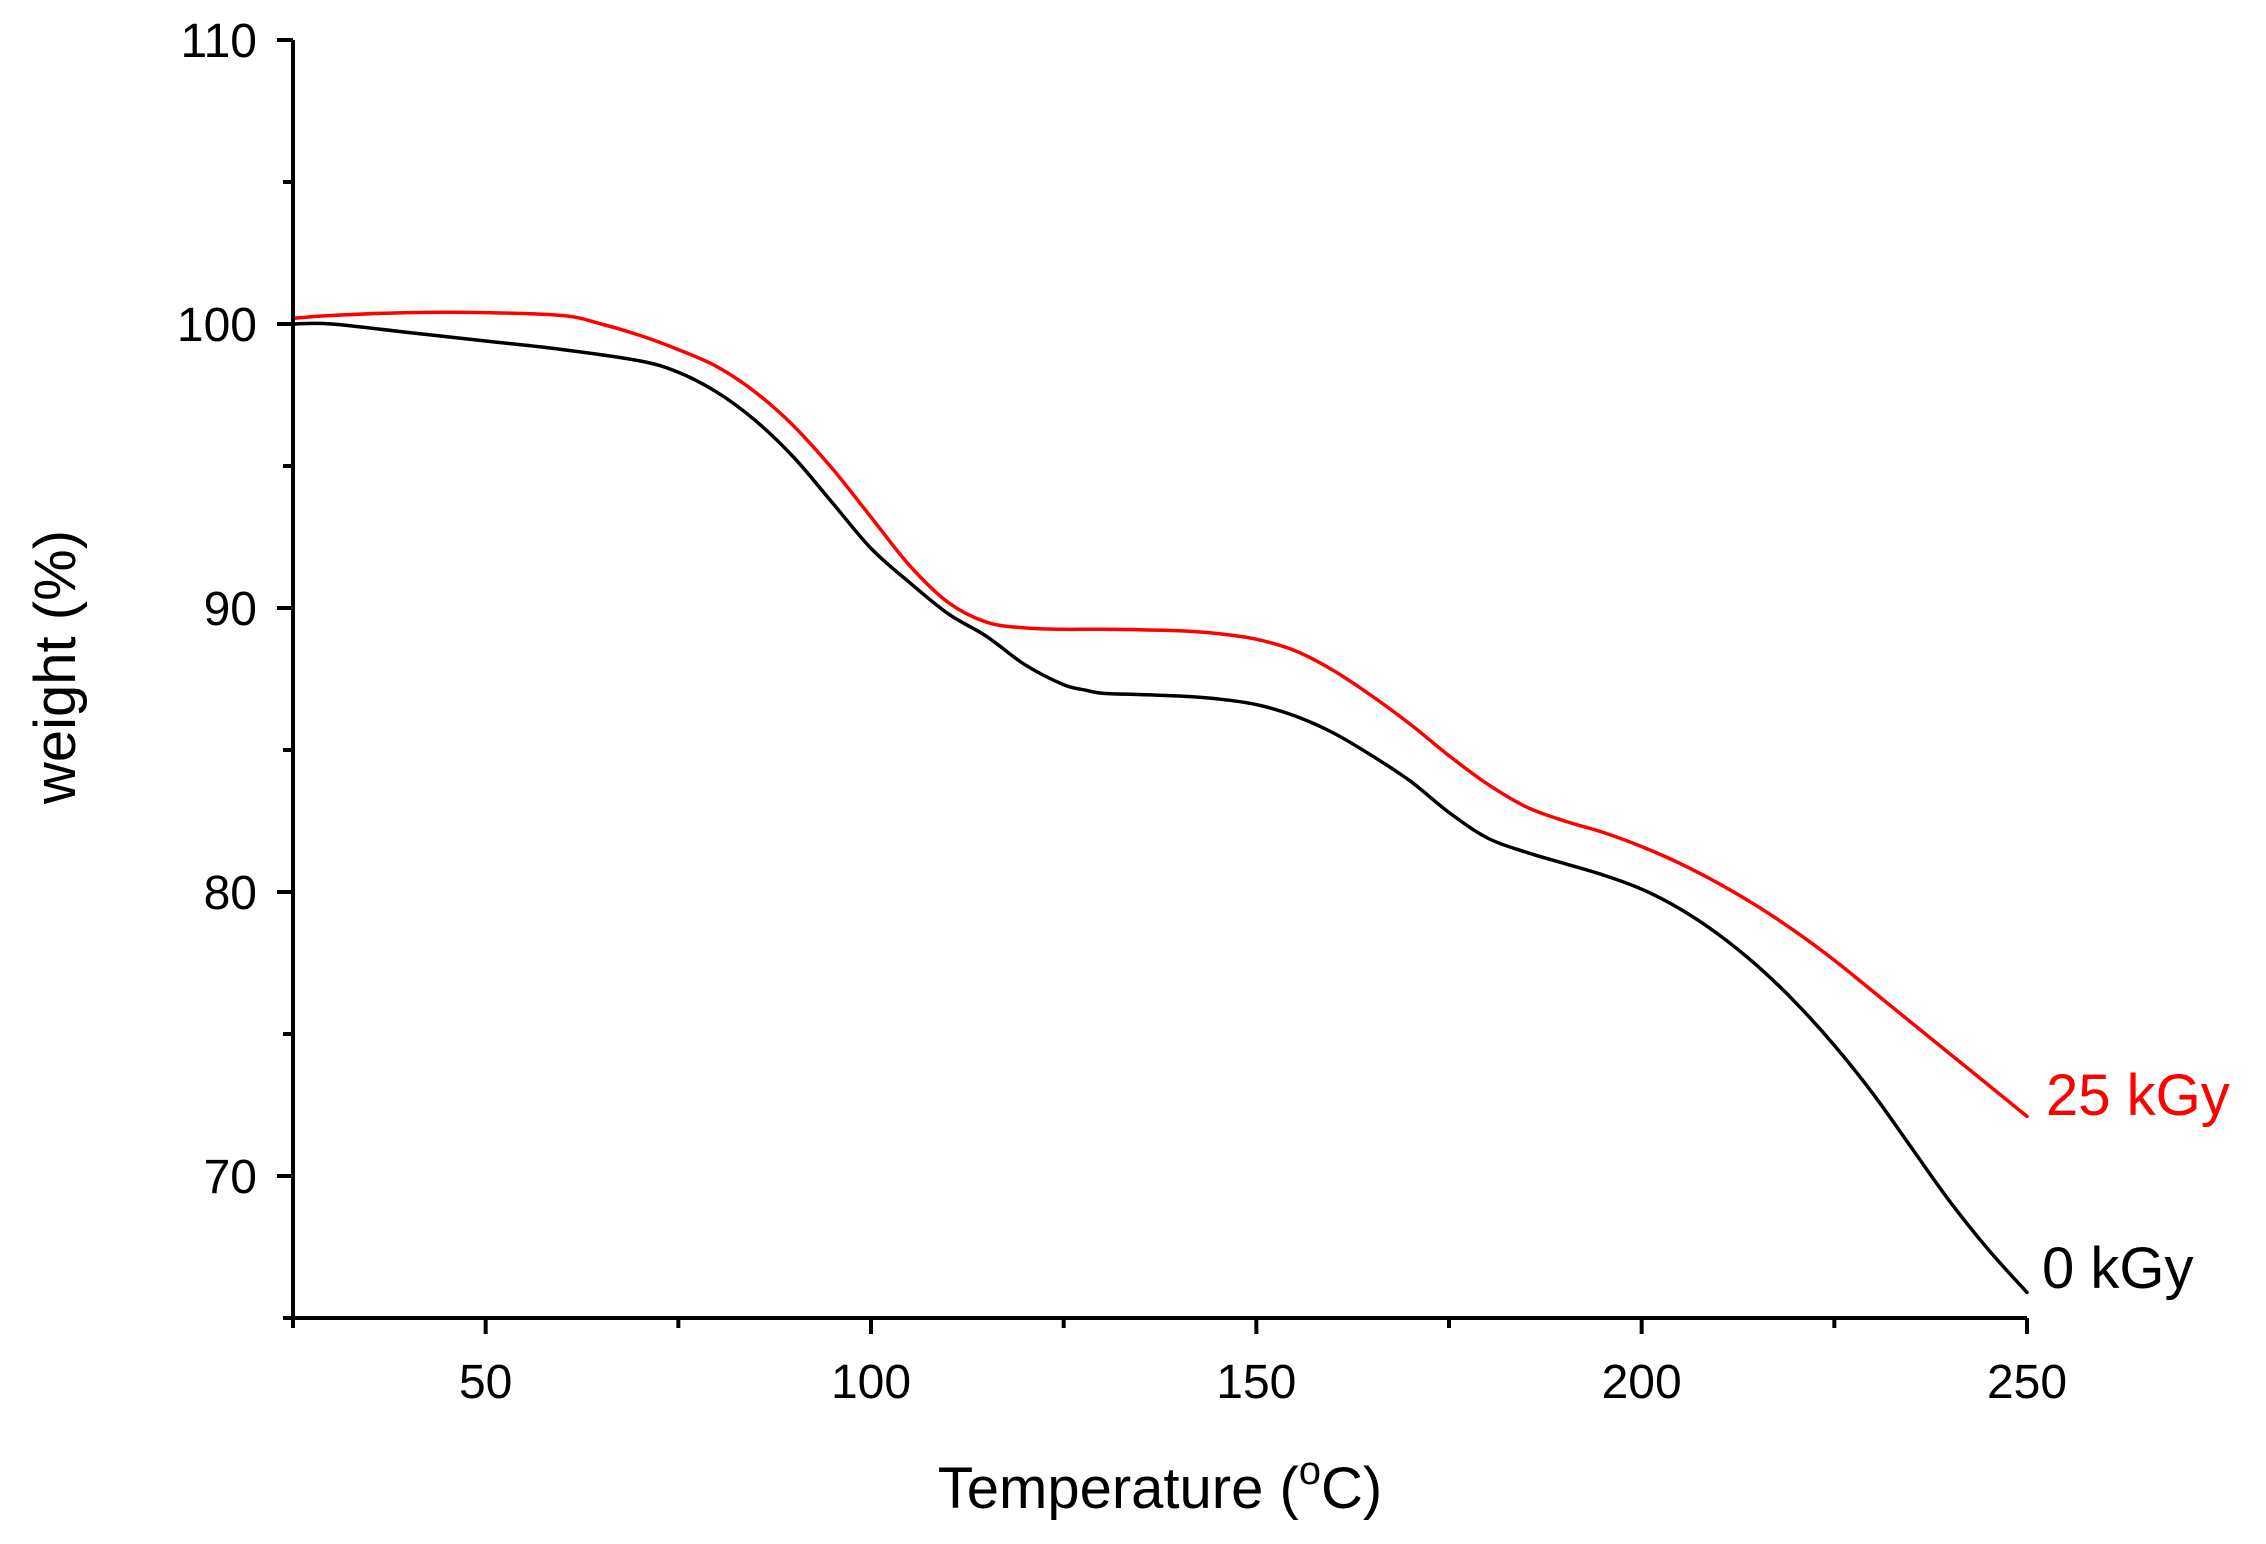  I want to click on y-axis-title: weight (%), so click(55, 667).